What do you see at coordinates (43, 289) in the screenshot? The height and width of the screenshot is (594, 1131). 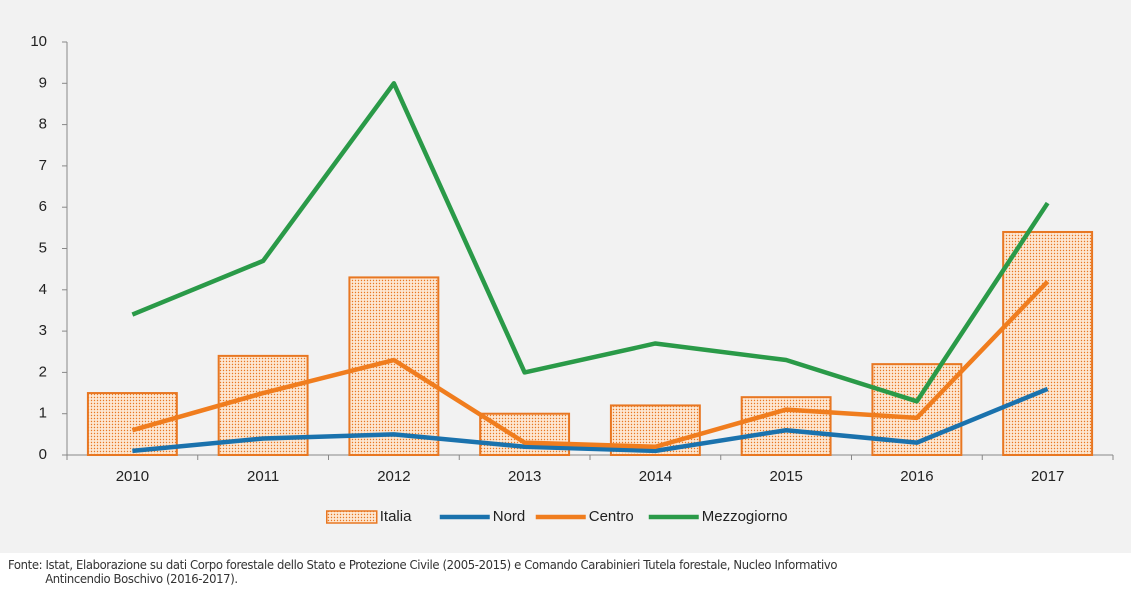 I see `y-tick-label: 4` at bounding box center [43, 289].